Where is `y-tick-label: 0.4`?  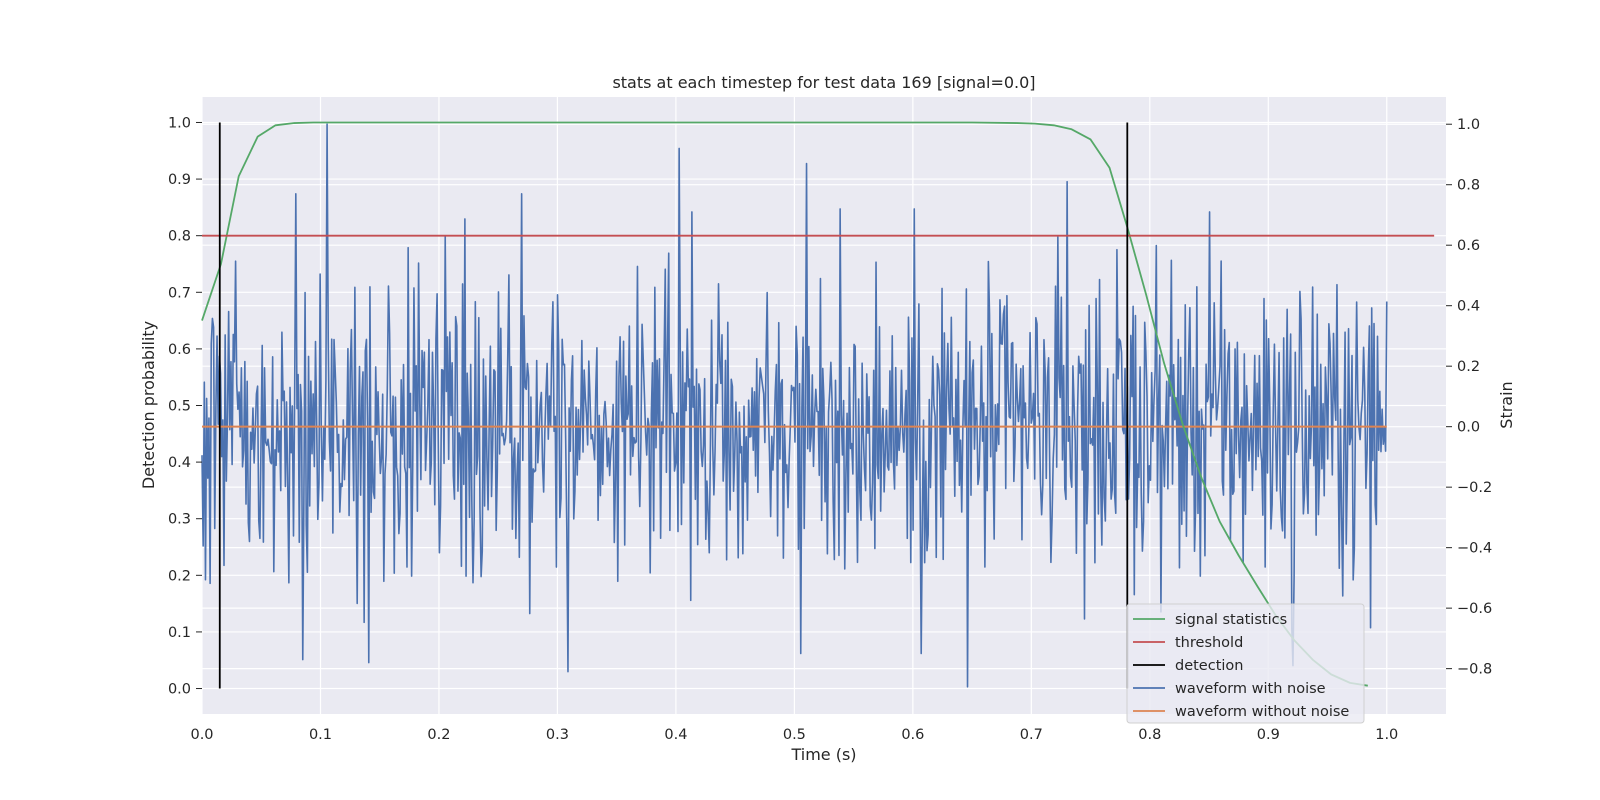 y-tick-label: 0.4 is located at coordinates (179, 463).